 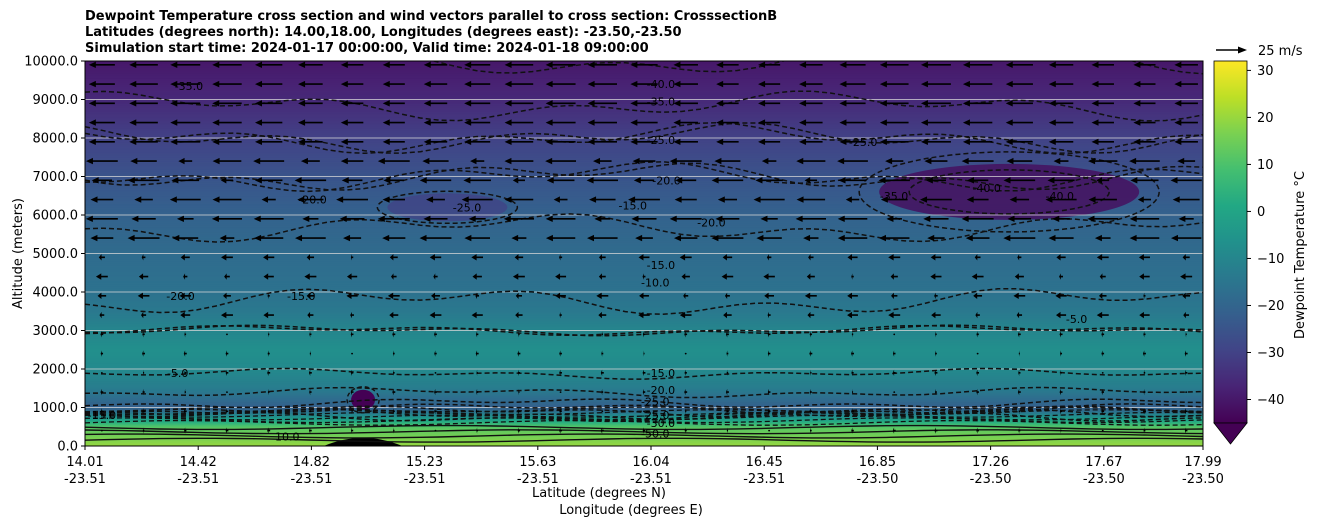 I want to click on y-tick-label: 8000.0, so click(x=56, y=139).